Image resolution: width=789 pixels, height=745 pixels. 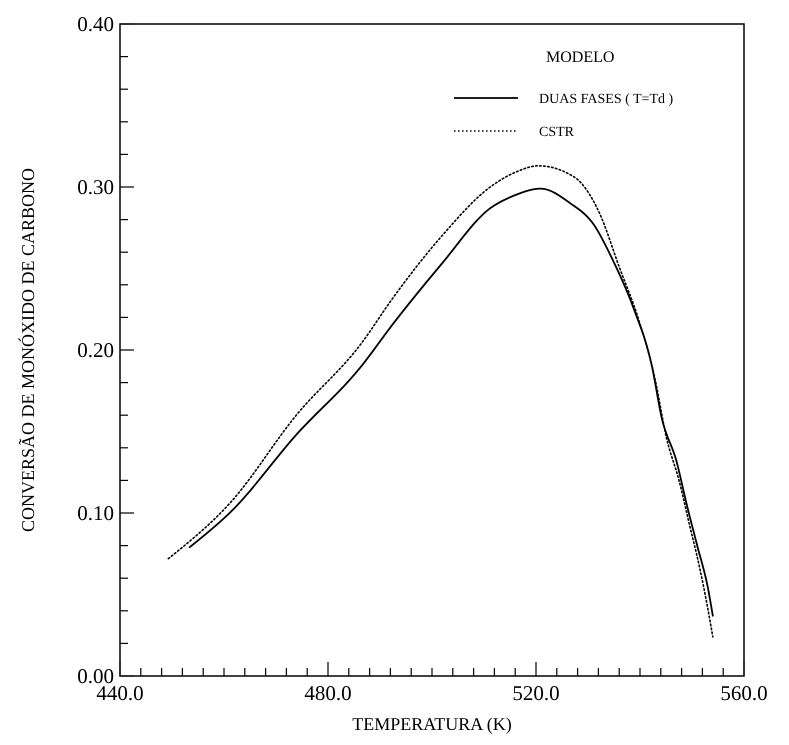 What do you see at coordinates (536, 693) in the screenshot?
I see `x-tick-label: 520.0` at bounding box center [536, 693].